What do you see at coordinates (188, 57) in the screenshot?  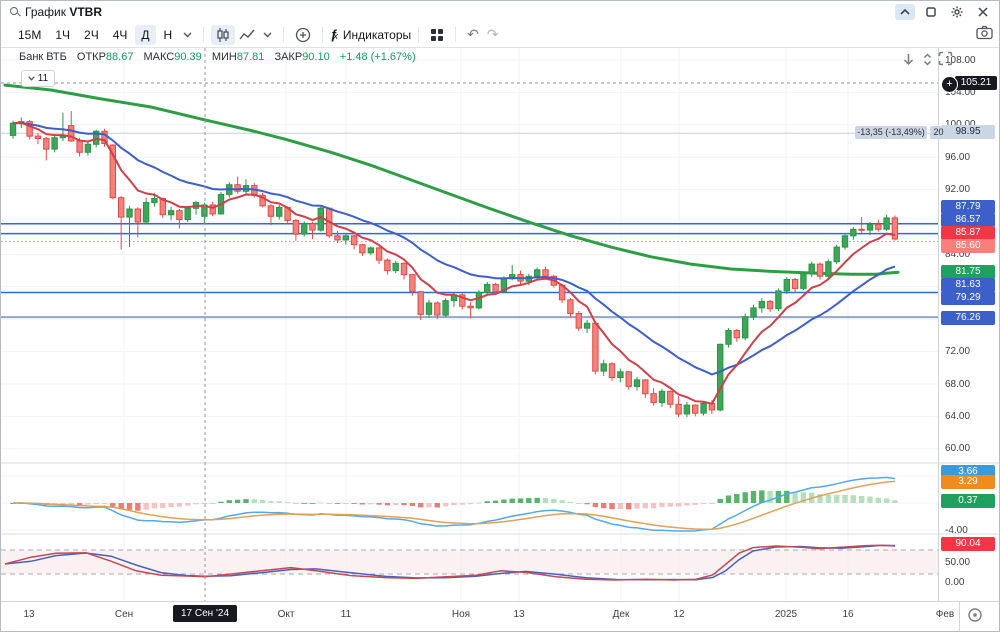 I see `legend-high-value: 90.39` at bounding box center [188, 57].